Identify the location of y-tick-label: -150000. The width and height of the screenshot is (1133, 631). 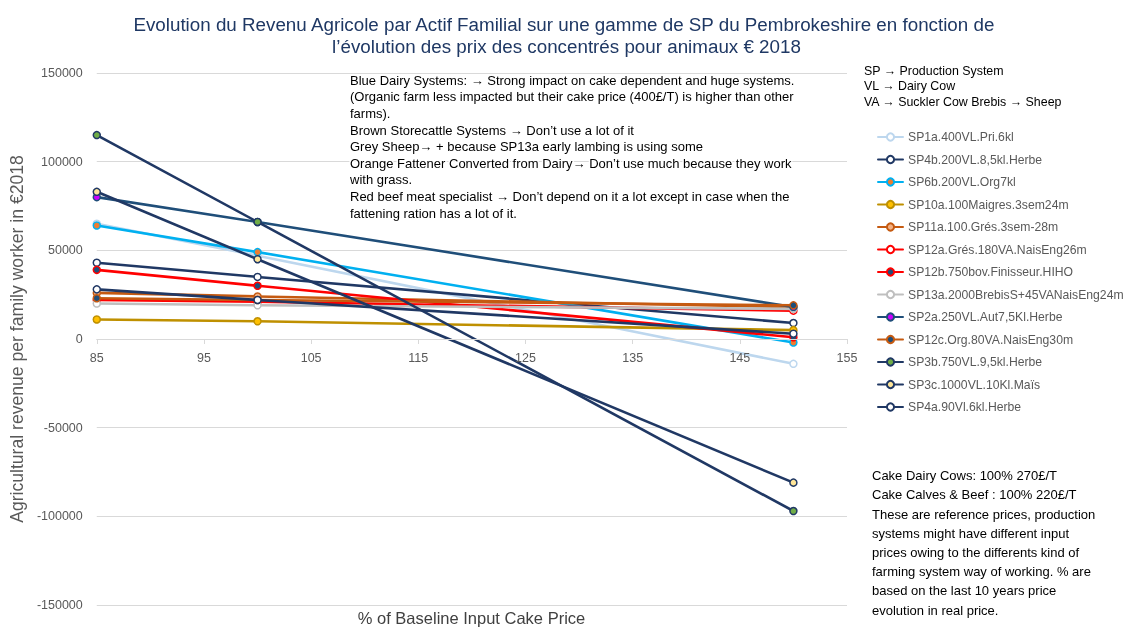
(59, 605).